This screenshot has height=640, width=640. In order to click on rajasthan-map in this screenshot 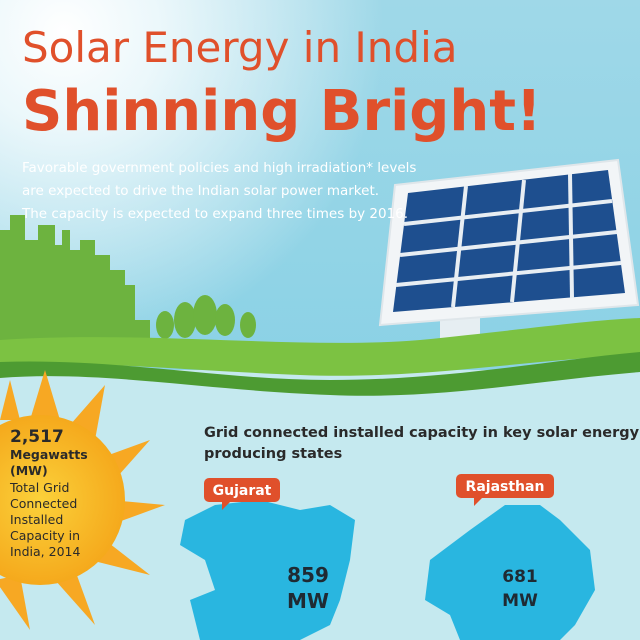, I will do `click(510, 572)`.